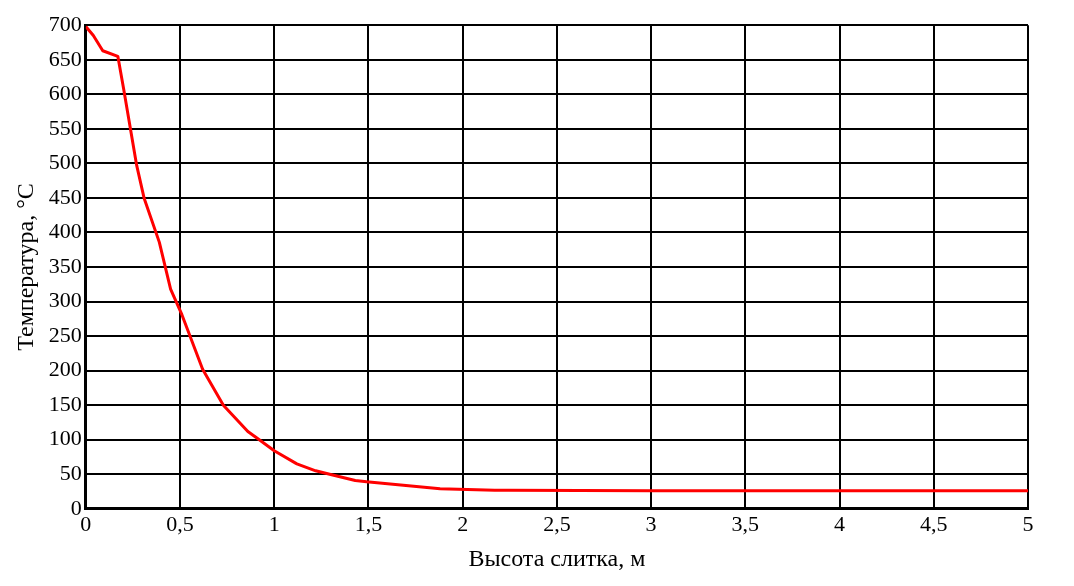  I want to click on x-tick-label: 1,5, so click(368, 523).